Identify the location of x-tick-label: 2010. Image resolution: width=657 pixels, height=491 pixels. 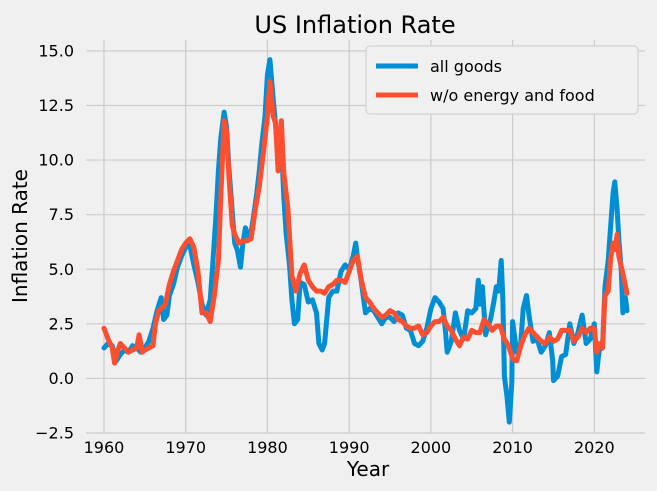
(512, 447).